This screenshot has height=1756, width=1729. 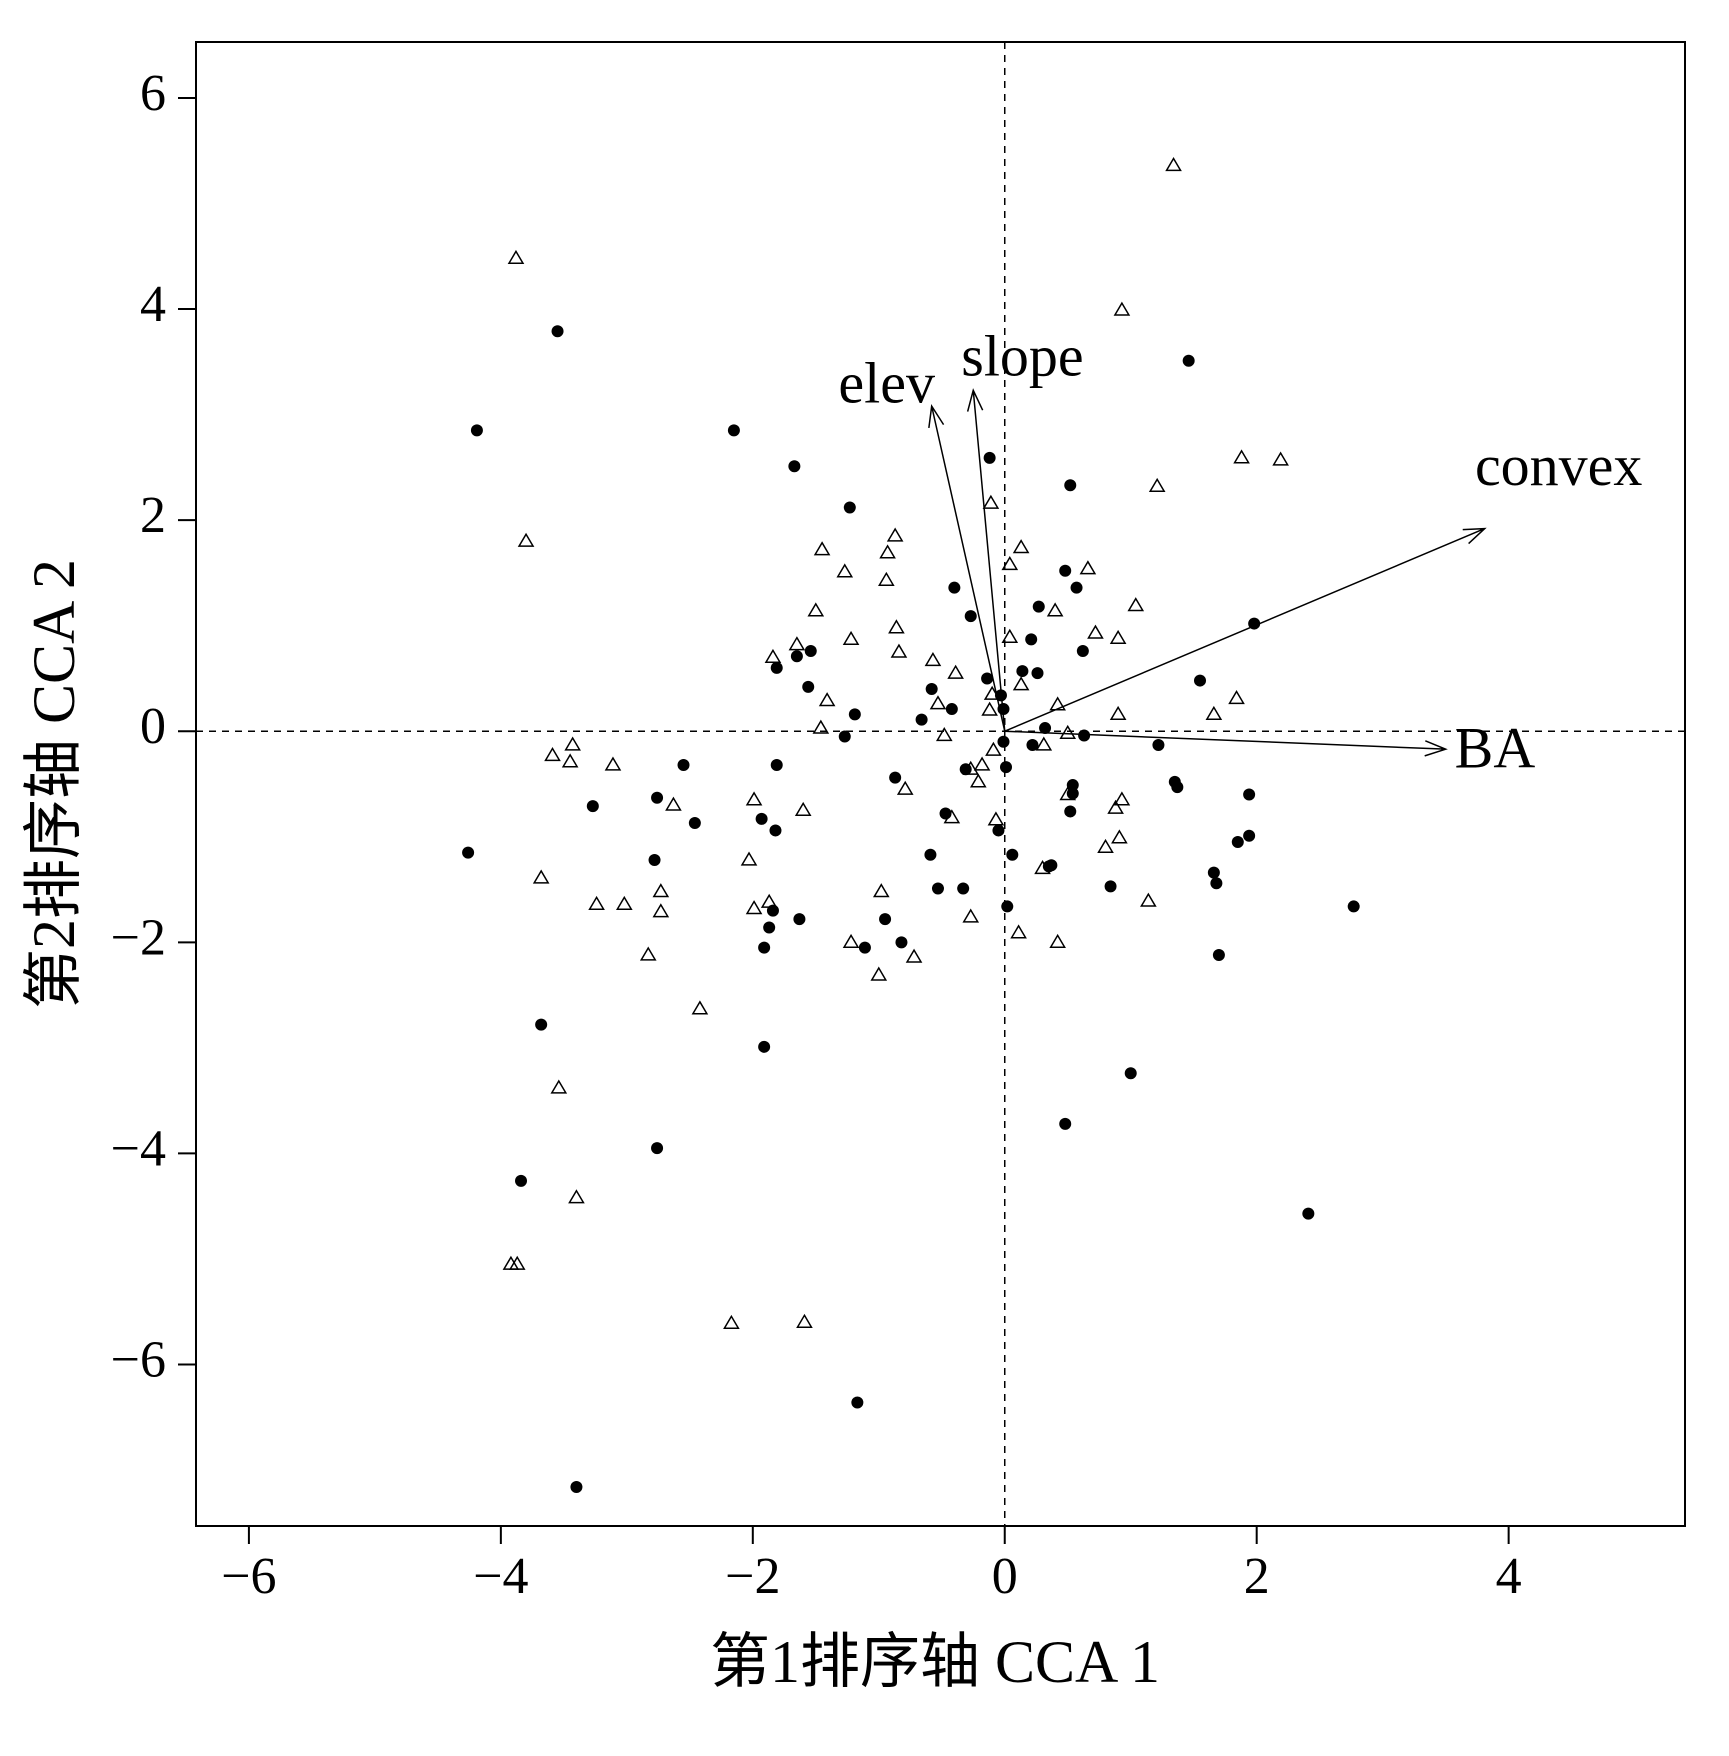 What do you see at coordinates (153, 726) in the screenshot?
I see `y-tick-label: 0` at bounding box center [153, 726].